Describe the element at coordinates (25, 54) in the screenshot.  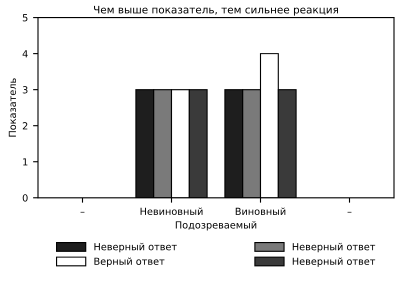
I see `y-tick-label: 4` at that location.